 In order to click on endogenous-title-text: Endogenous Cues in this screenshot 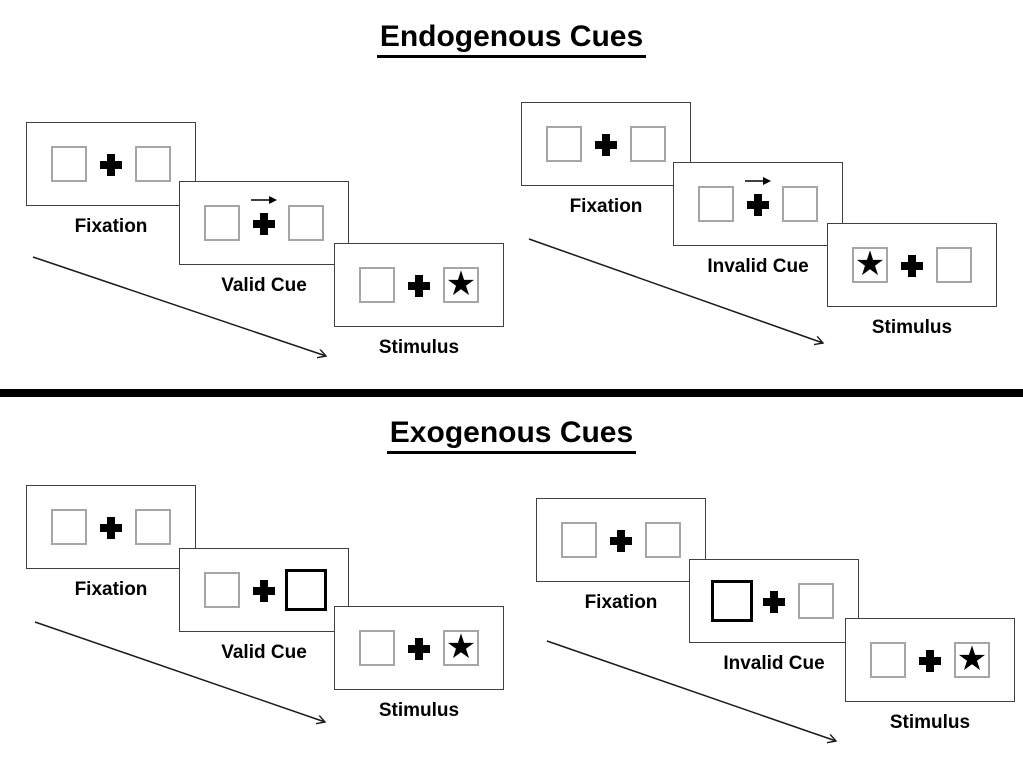, I will do `click(511, 39)`.